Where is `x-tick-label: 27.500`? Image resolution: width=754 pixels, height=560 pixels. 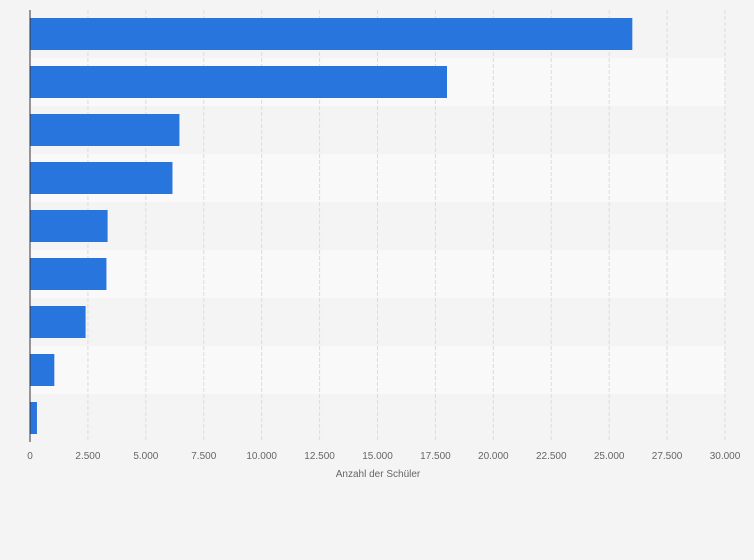 x-tick-label: 27.500 is located at coordinates (667, 456).